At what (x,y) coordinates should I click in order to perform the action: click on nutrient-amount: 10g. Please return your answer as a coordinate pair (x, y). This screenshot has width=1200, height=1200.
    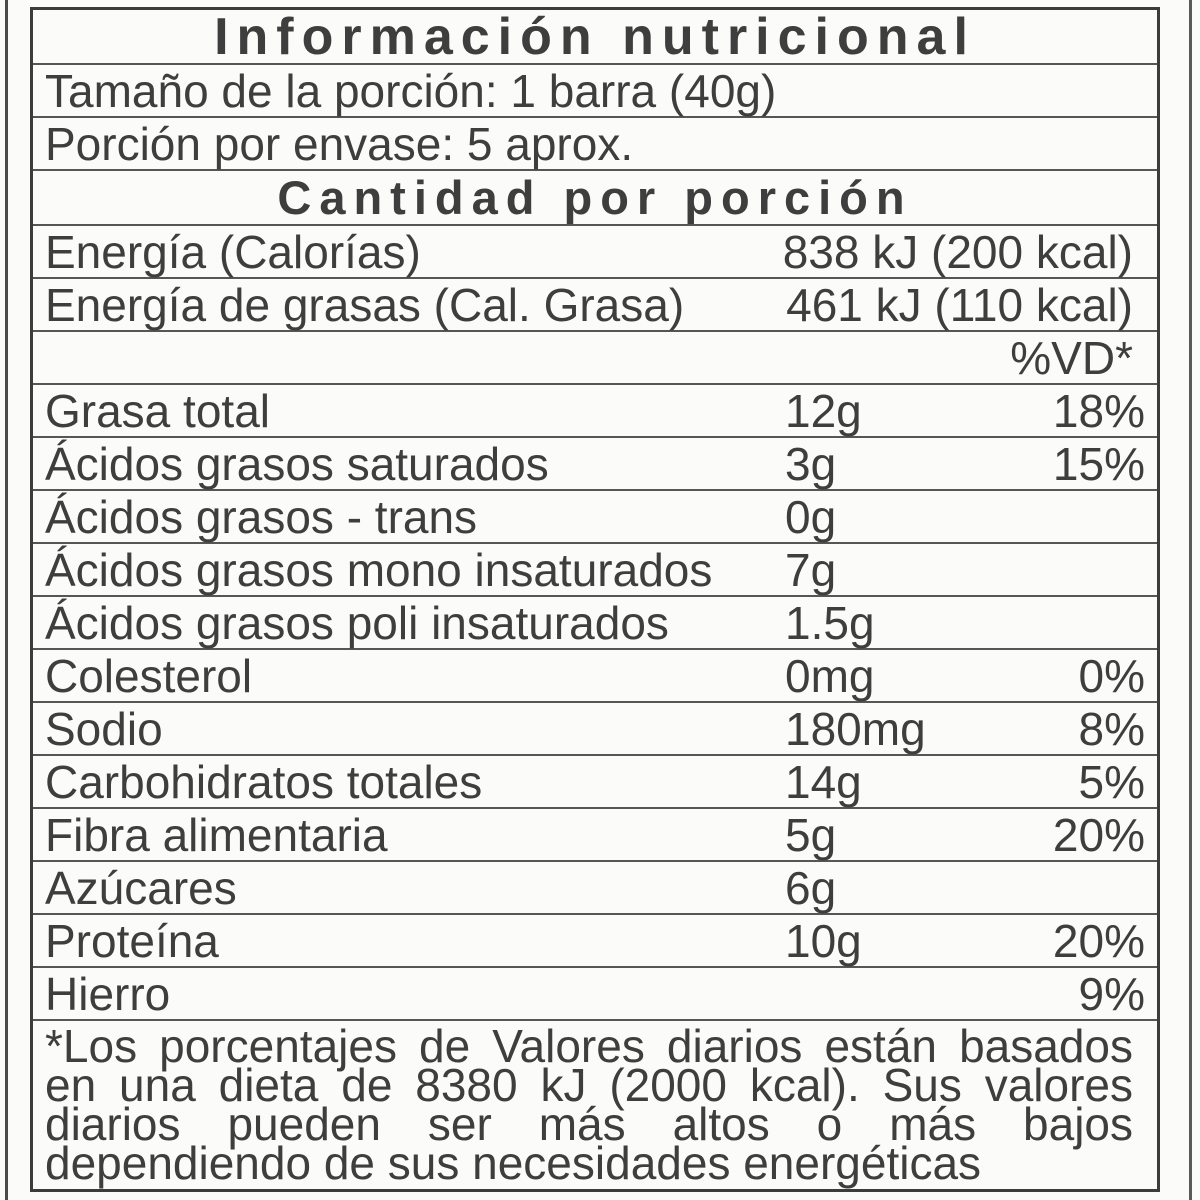
    Looking at the image, I should click on (823, 940).